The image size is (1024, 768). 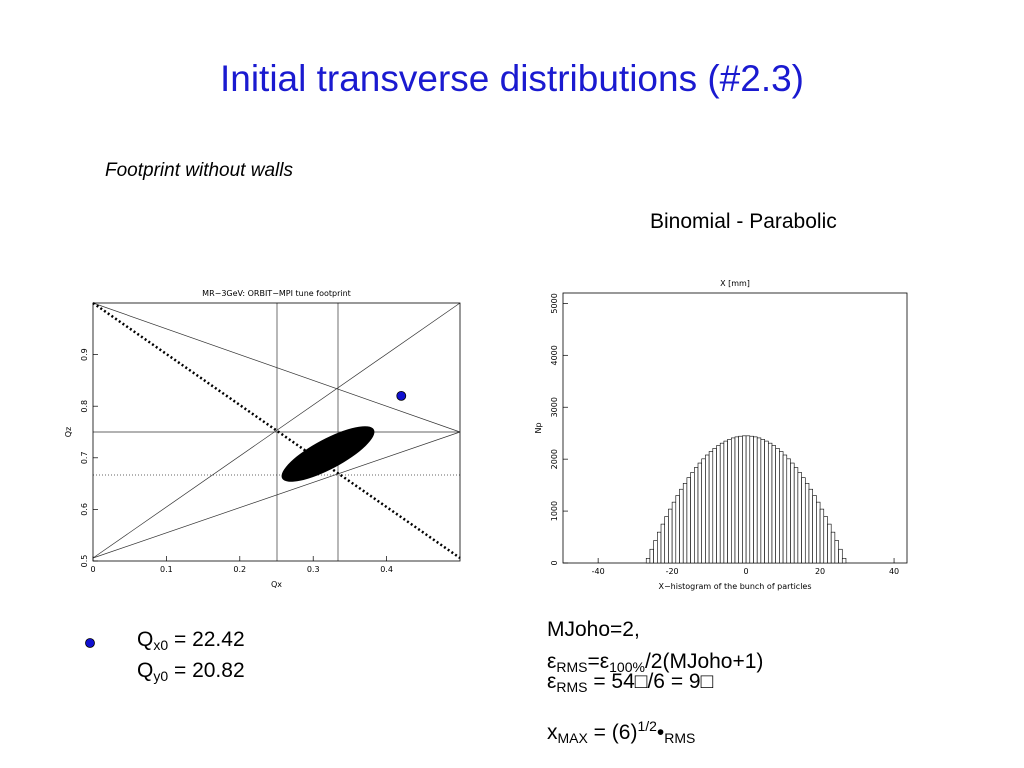 What do you see at coordinates (239, 569) in the screenshot?
I see `x-tick-label: 0.2` at bounding box center [239, 569].